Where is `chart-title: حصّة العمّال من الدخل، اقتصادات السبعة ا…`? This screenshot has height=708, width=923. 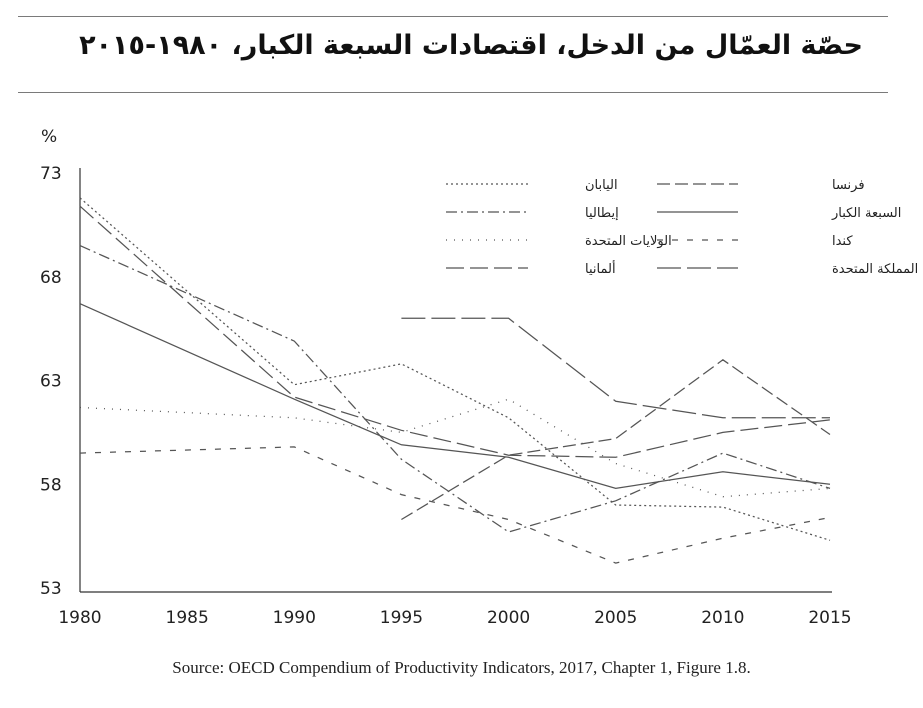 chart-title: حصّة العمّال من الدخل، اقتصادات السبعة ا… is located at coordinates (471, 45).